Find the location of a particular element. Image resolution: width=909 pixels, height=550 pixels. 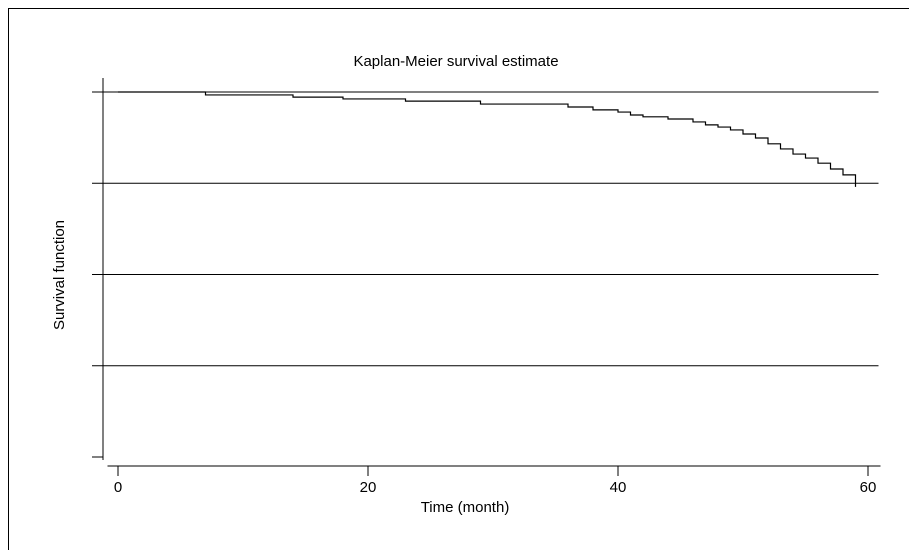

y-axis-label: Survival function is located at coordinates (59, 275).